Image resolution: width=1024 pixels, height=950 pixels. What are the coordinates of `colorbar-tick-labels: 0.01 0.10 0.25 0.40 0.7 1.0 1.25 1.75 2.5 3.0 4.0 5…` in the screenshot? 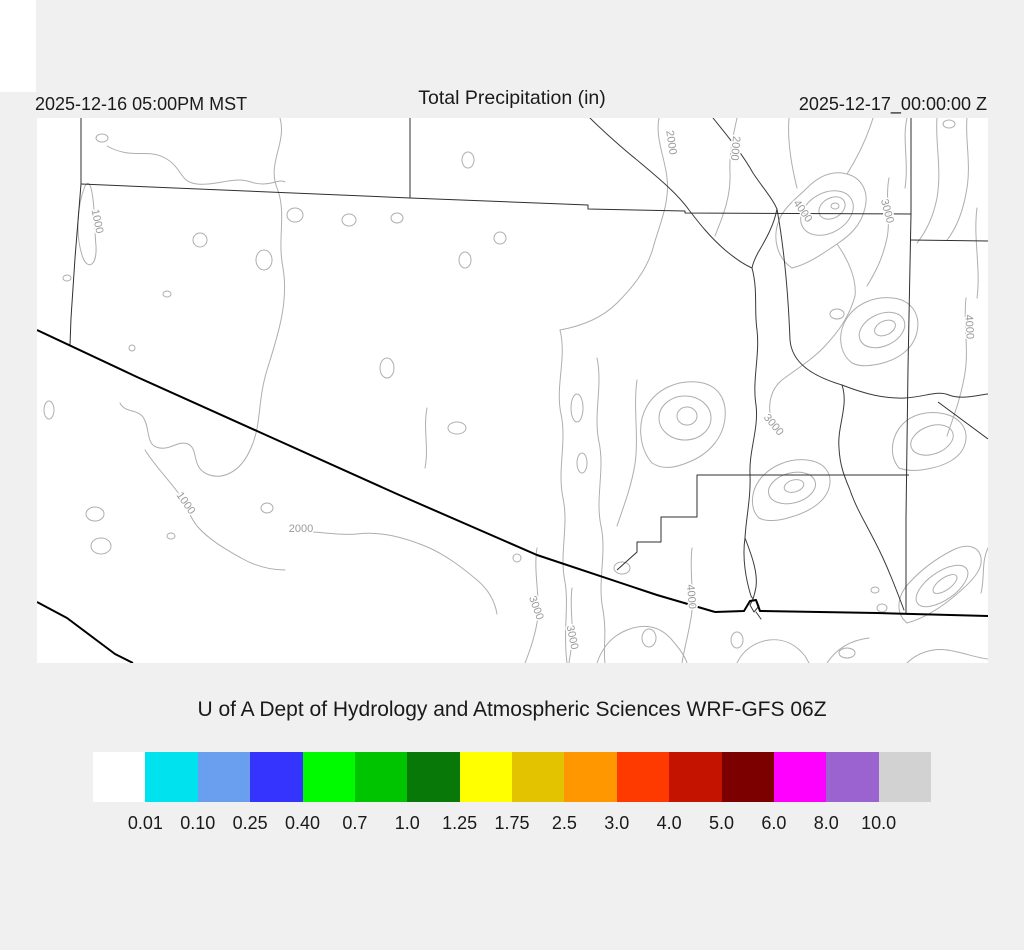 It's located at (512, 825).